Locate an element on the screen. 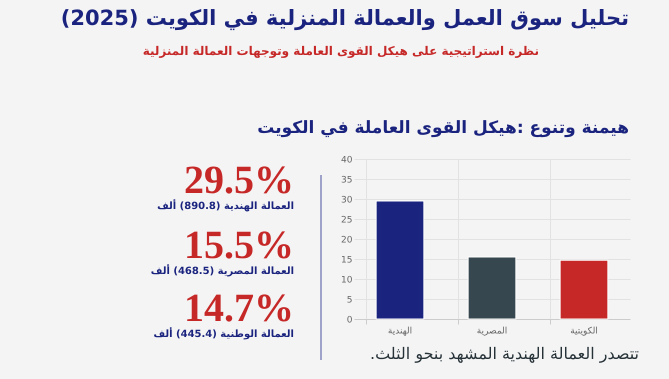 Image resolution: width=669 pixels, height=379 pixels. x-tick-label: المصرية is located at coordinates (492, 331).